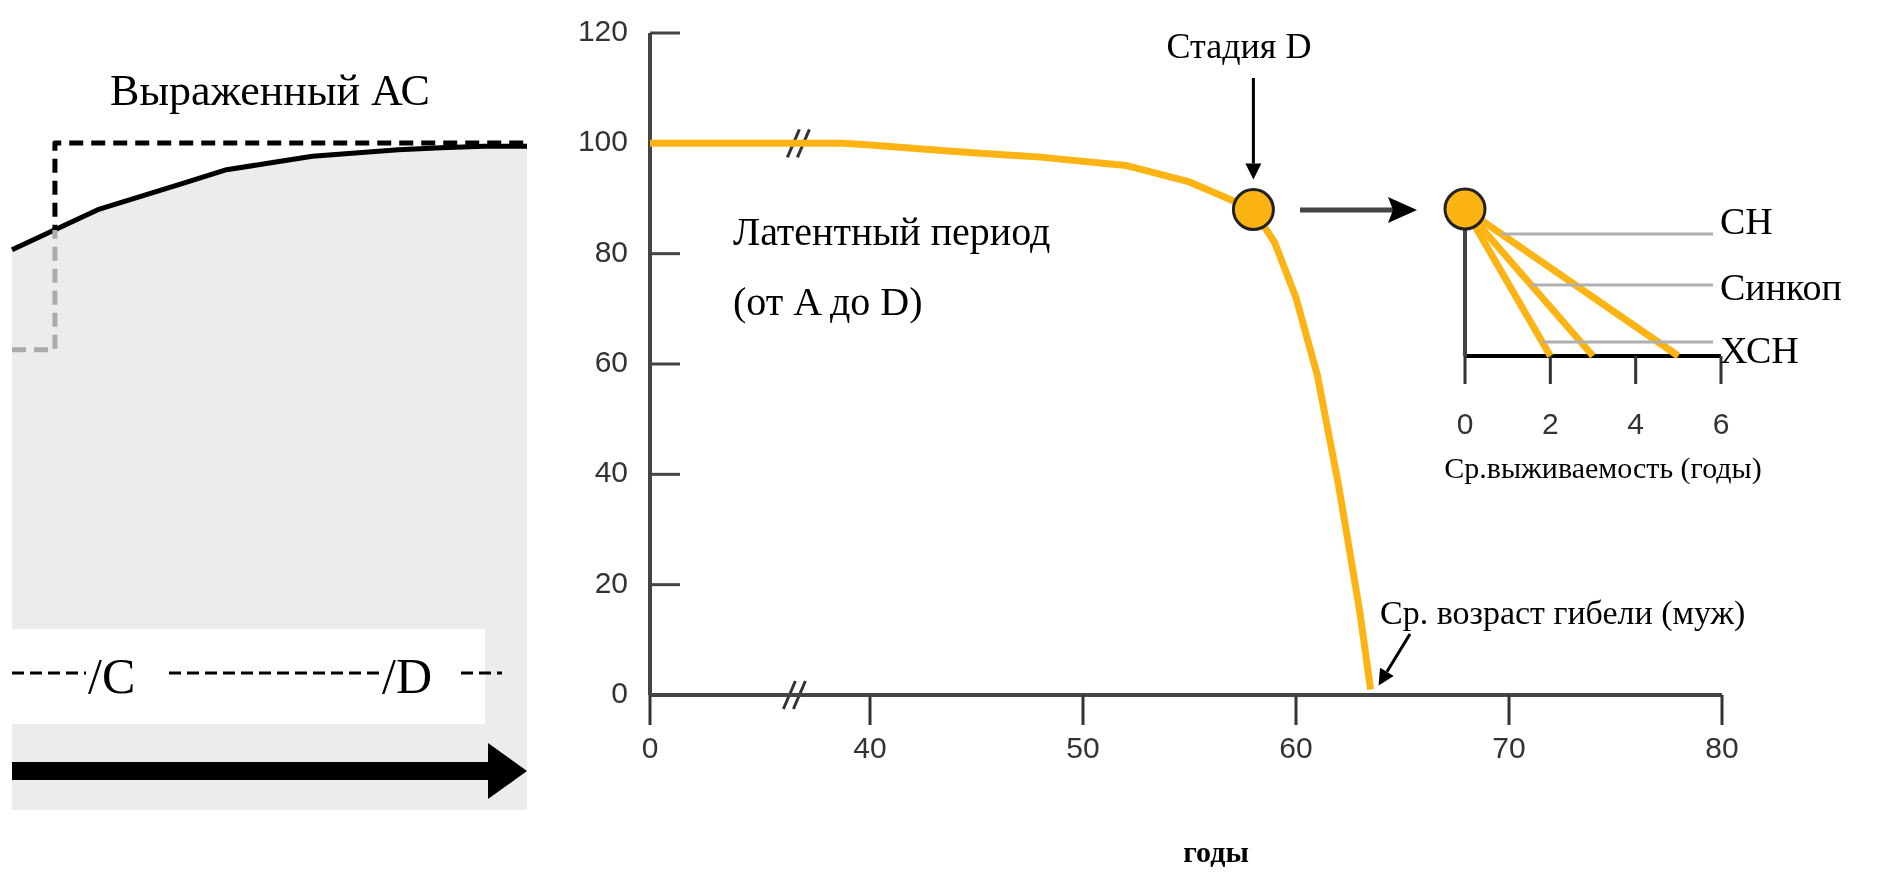 The height and width of the screenshot is (876, 1901). I want to click on annotation: Ср. возраст гибели (муж), so click(1563, 613).